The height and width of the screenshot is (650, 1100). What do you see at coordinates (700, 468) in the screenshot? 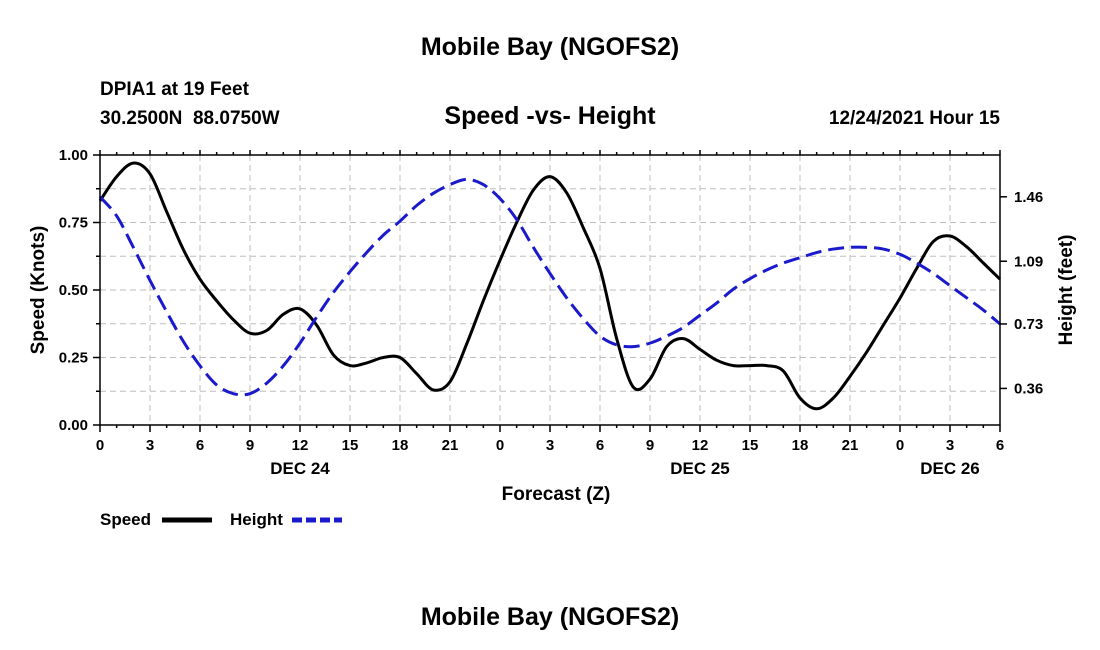
I see `date-label: DEC 25` at bounding box center [700, 468].